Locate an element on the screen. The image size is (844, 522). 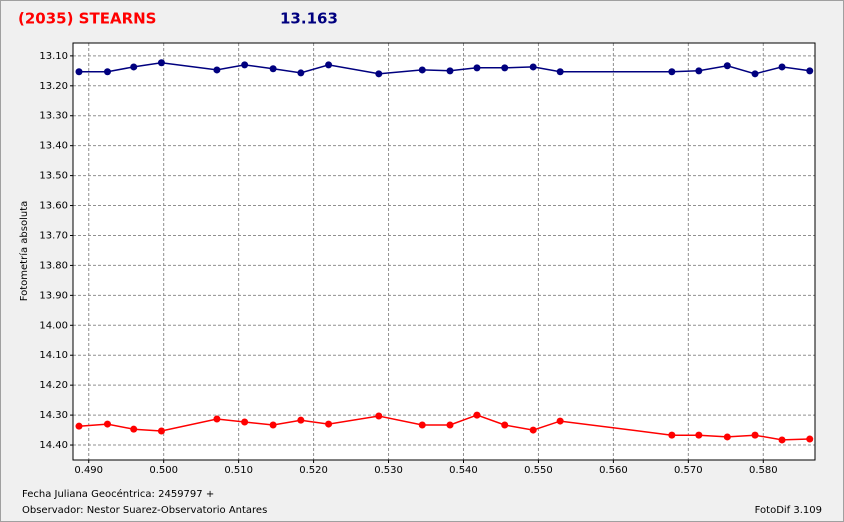
x-tick-label: 0.490 is located at coordinates (88, 470).